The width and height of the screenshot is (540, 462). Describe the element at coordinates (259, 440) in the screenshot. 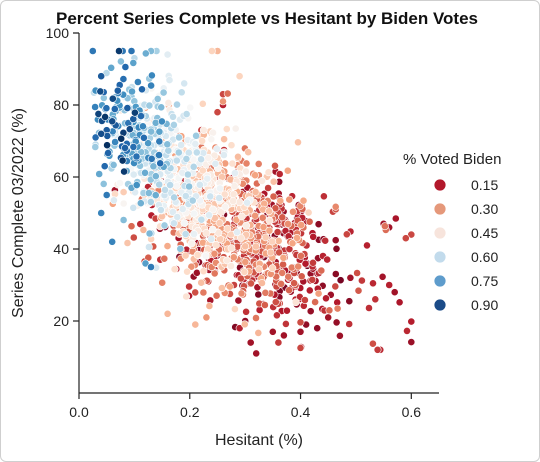

I see `x-axis-label: Hesitant (%)` at that location.